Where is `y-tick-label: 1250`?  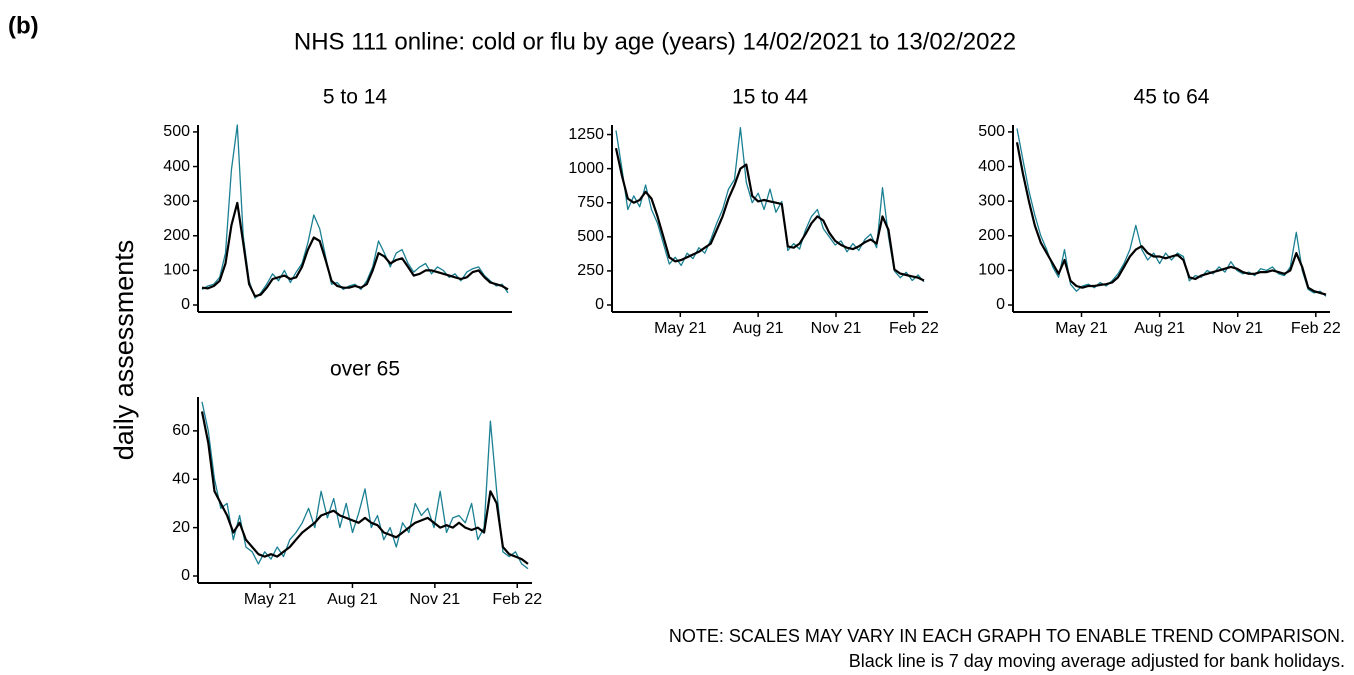
y-tick-label: 1250 is located at coordinates (586, 134).